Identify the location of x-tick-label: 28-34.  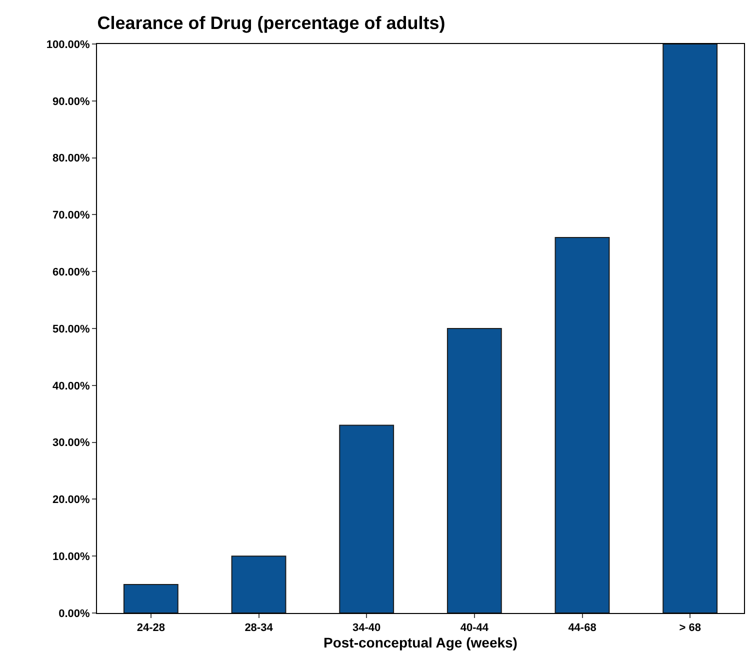
(259, 628).